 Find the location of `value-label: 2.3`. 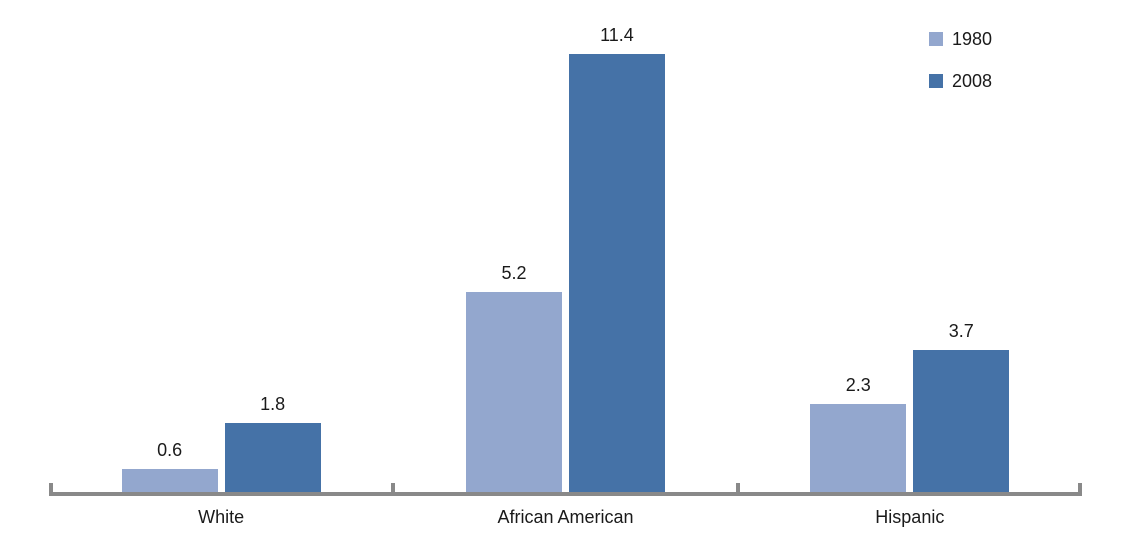

value-label: 2.3 is located at coordinates (858, 385).